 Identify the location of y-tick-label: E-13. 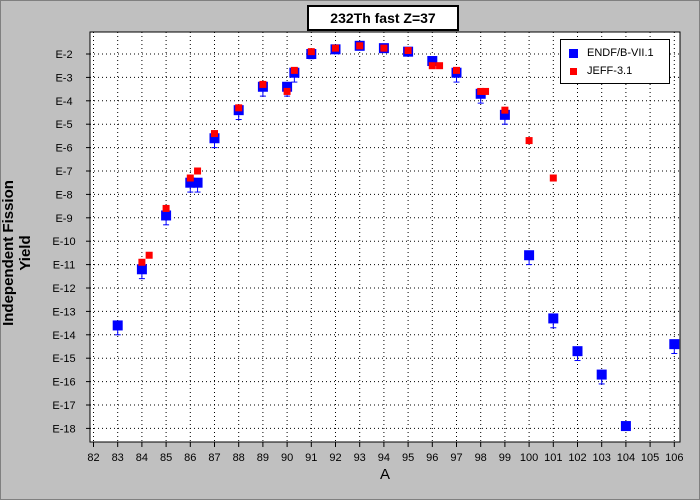
(63, 312).